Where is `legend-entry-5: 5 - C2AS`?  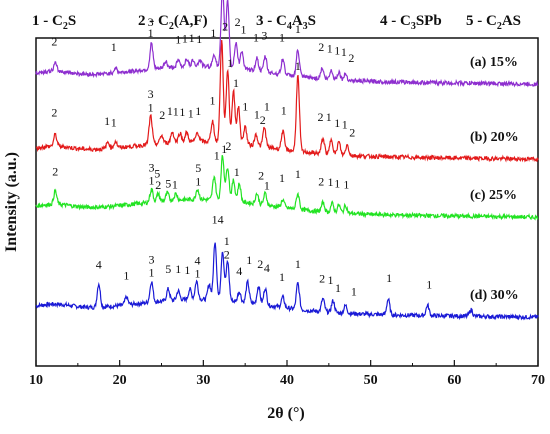
legend-entry-5: 5 - C2AS is located at coordinates (493, 22).